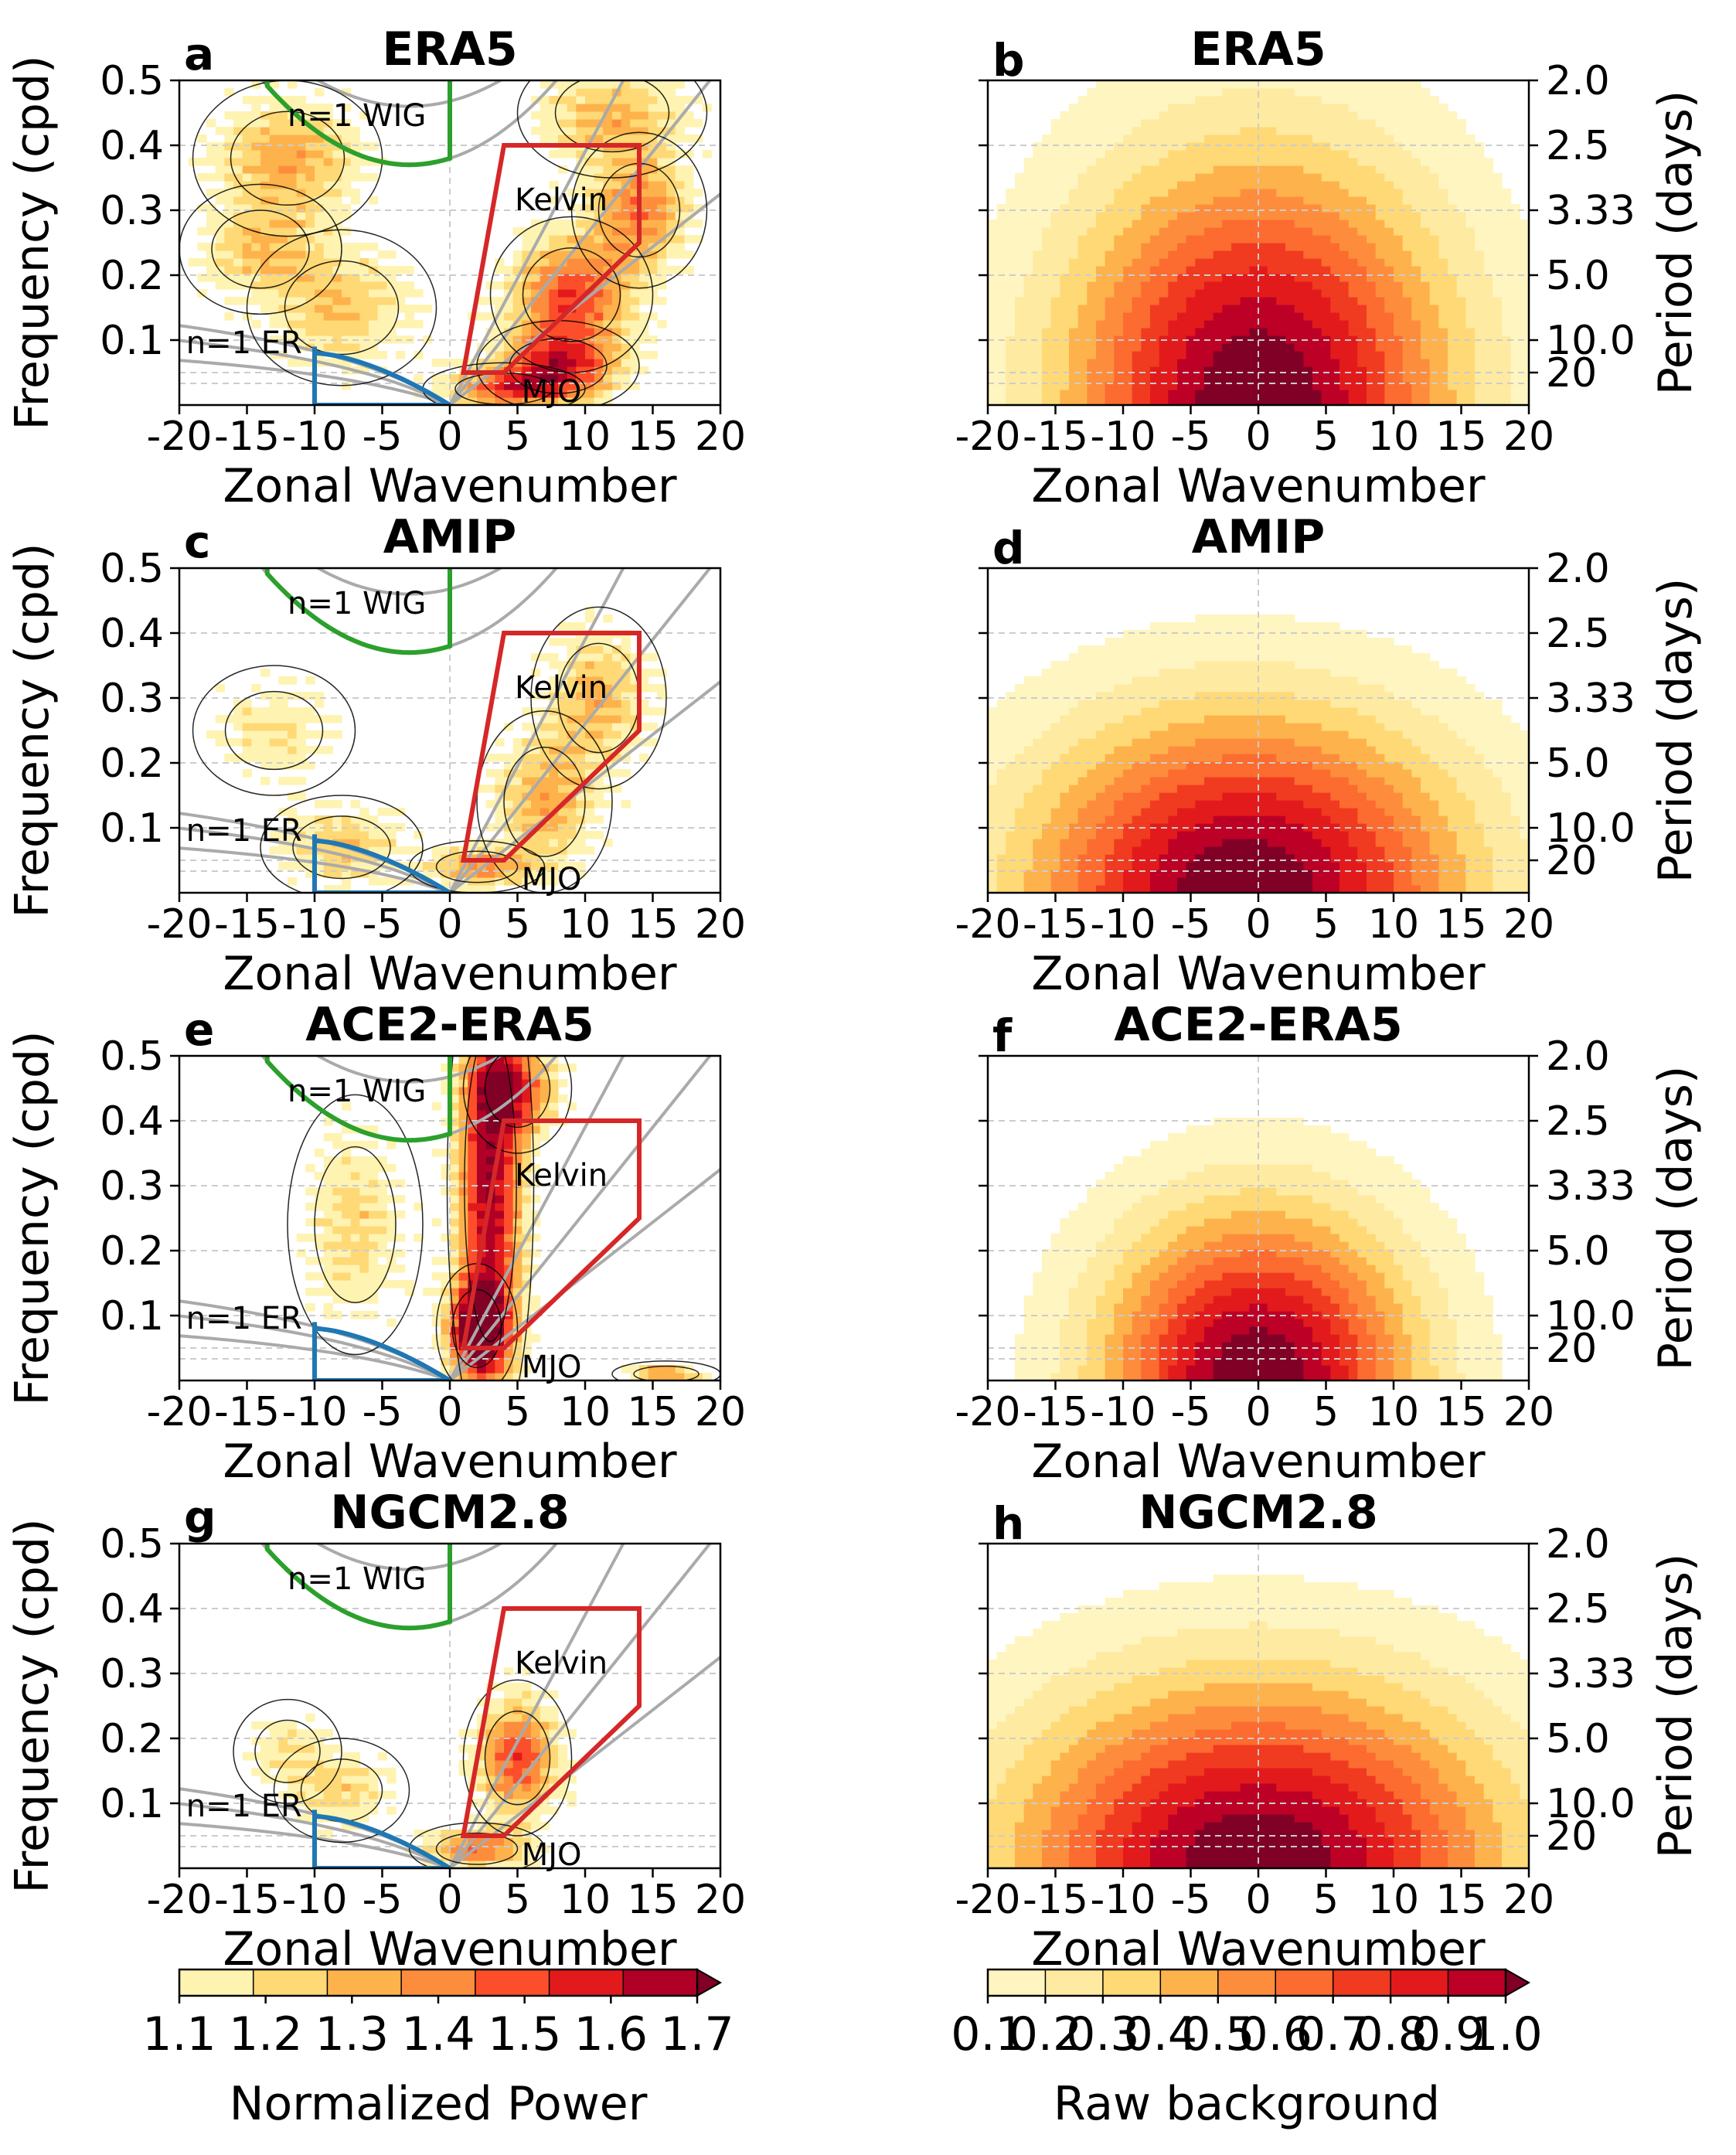  What do you see at coordinates (132, 829) in the screenshot?
I see `y-tick-label: 0.1` at bounding box center [132, 829].